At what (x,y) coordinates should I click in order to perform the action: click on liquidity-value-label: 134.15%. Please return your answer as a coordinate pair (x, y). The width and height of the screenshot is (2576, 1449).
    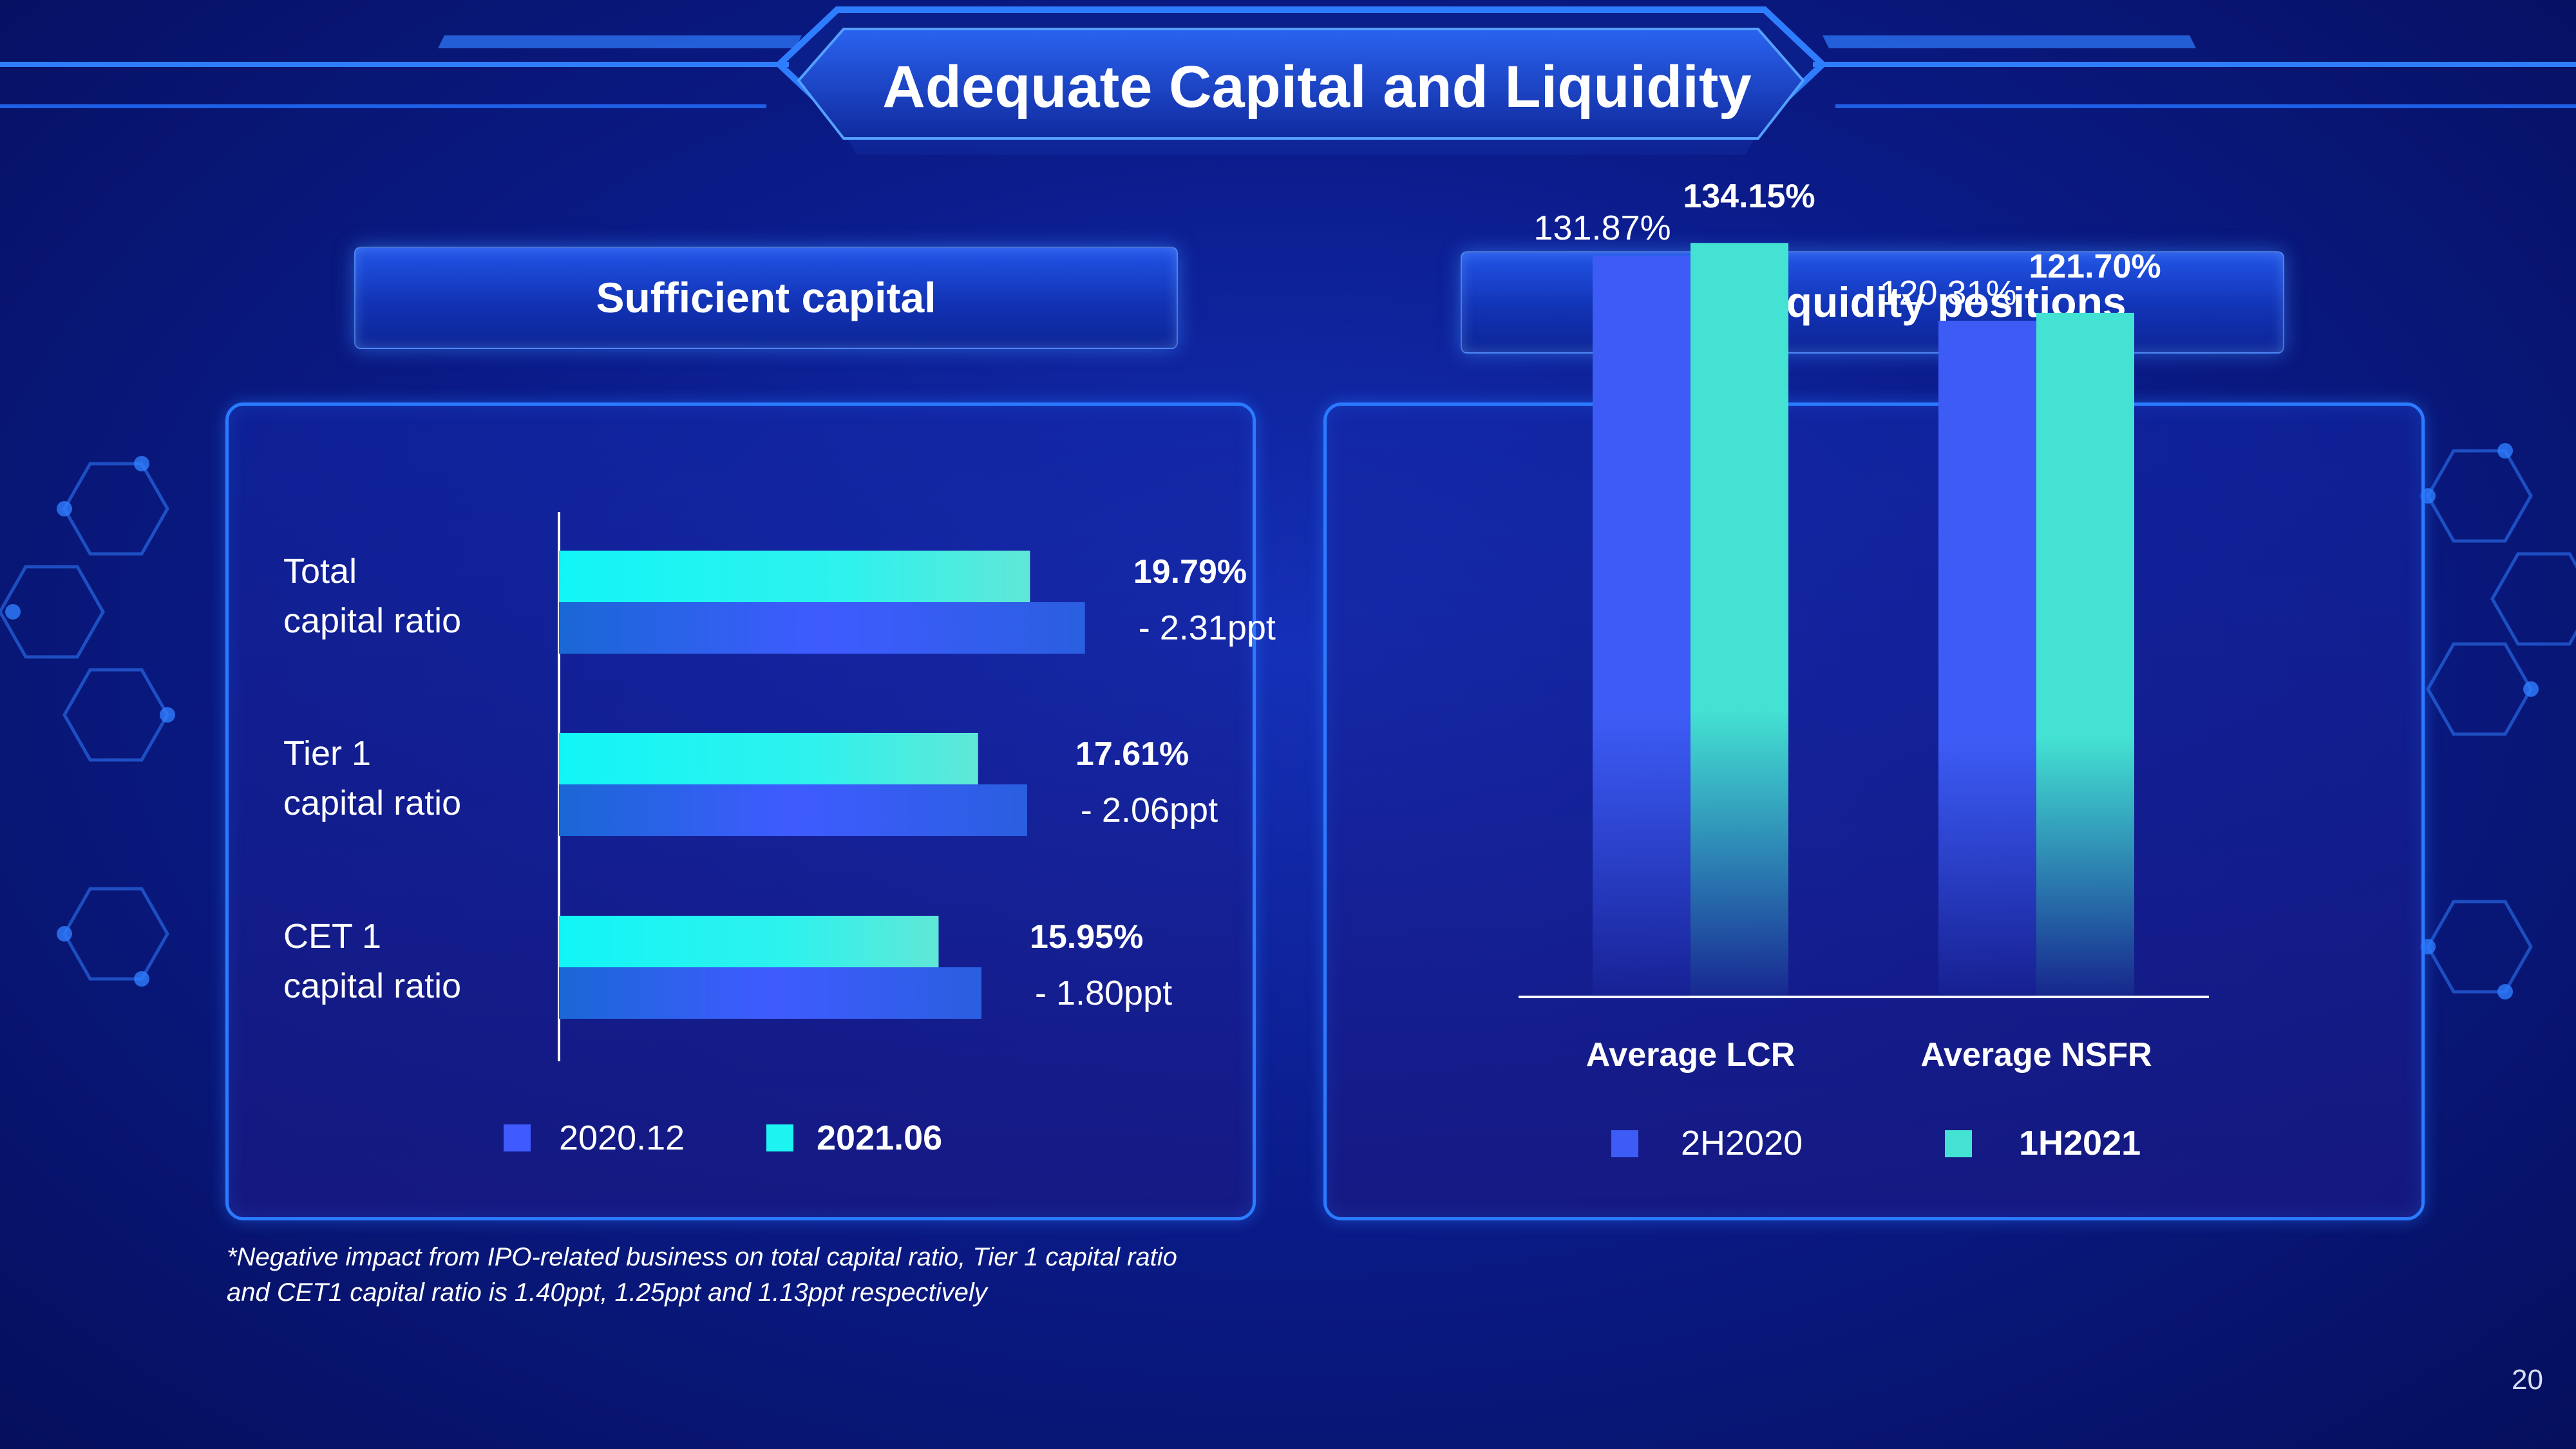
    Looking at the image, I should click on (1749, 197).